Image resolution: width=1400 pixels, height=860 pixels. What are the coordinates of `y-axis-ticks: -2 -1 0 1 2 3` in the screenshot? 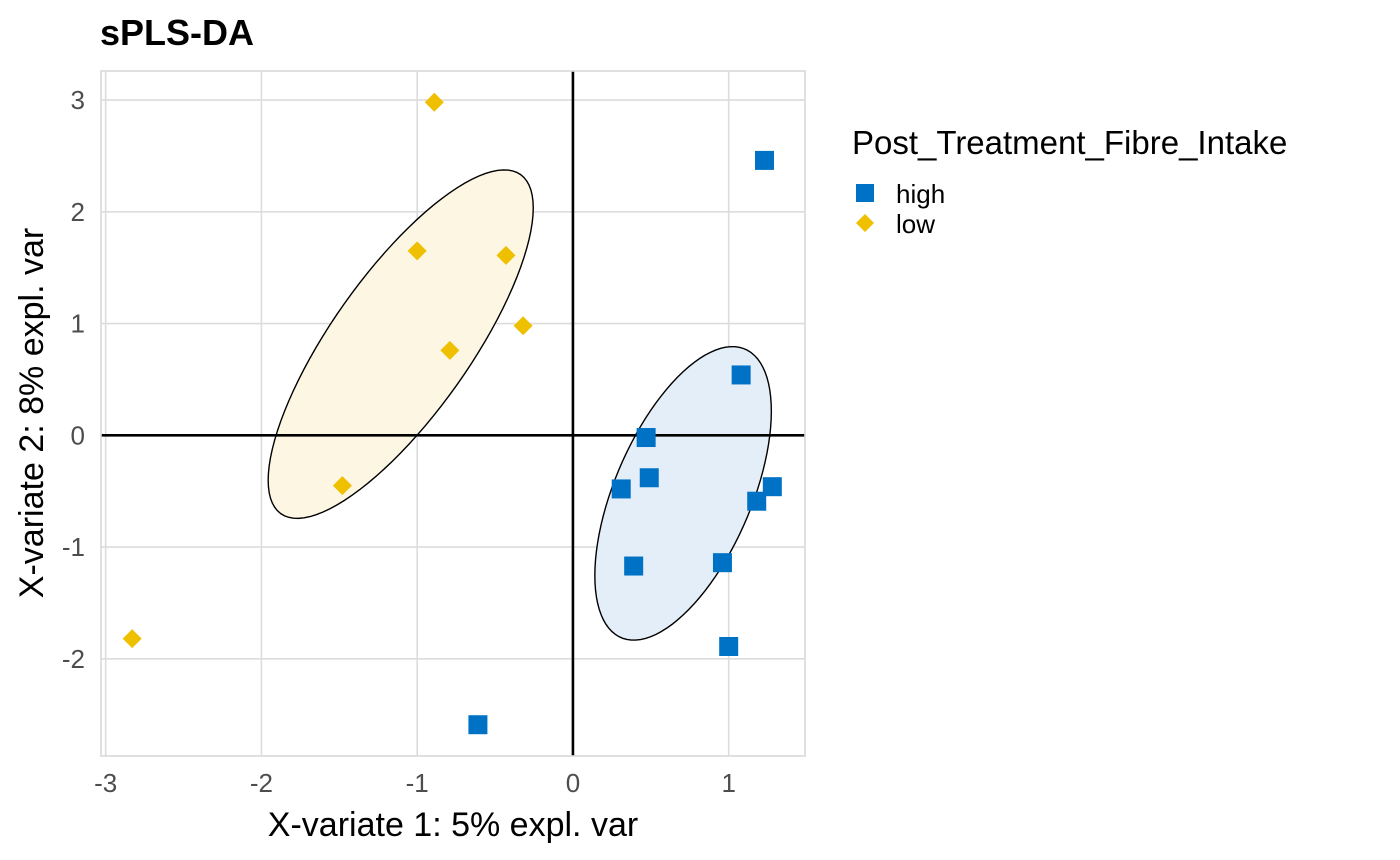 It's located at (73, 379).